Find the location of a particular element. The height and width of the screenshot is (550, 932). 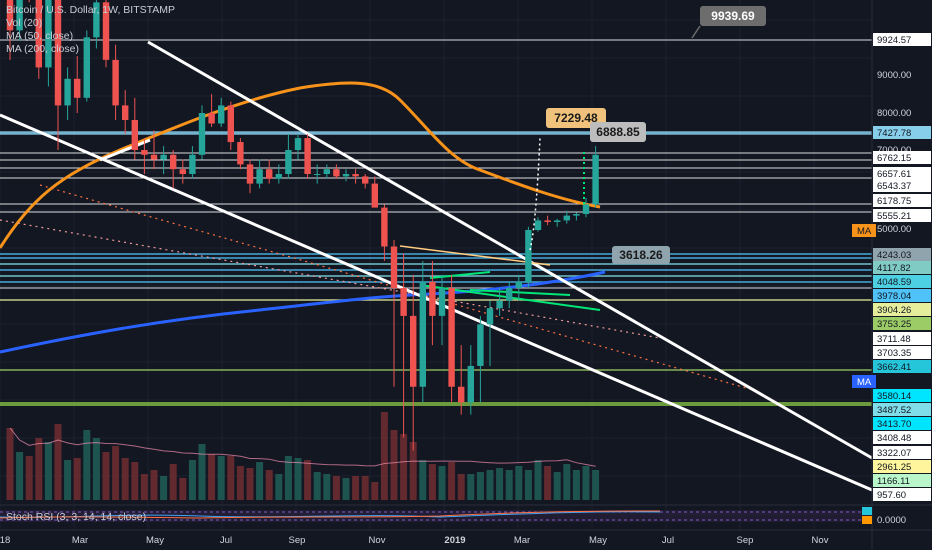

price-axis-label: 6657.61 is located at coordinates (894, 174).